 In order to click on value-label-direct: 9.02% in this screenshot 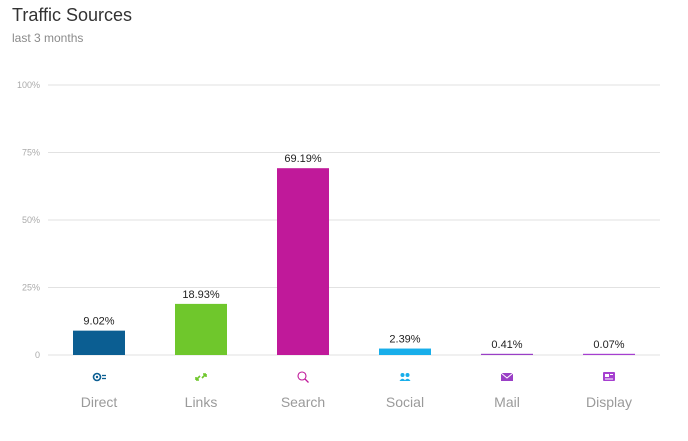, I will do `click(98, 322)`.